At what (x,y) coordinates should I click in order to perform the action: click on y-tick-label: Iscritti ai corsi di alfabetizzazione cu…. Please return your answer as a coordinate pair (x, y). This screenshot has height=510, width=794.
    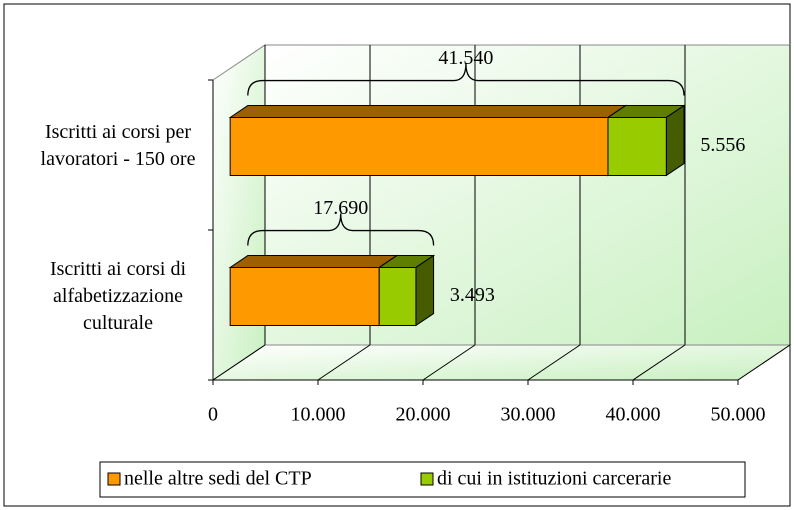
    Looking at the image, I should click on (118, 295).